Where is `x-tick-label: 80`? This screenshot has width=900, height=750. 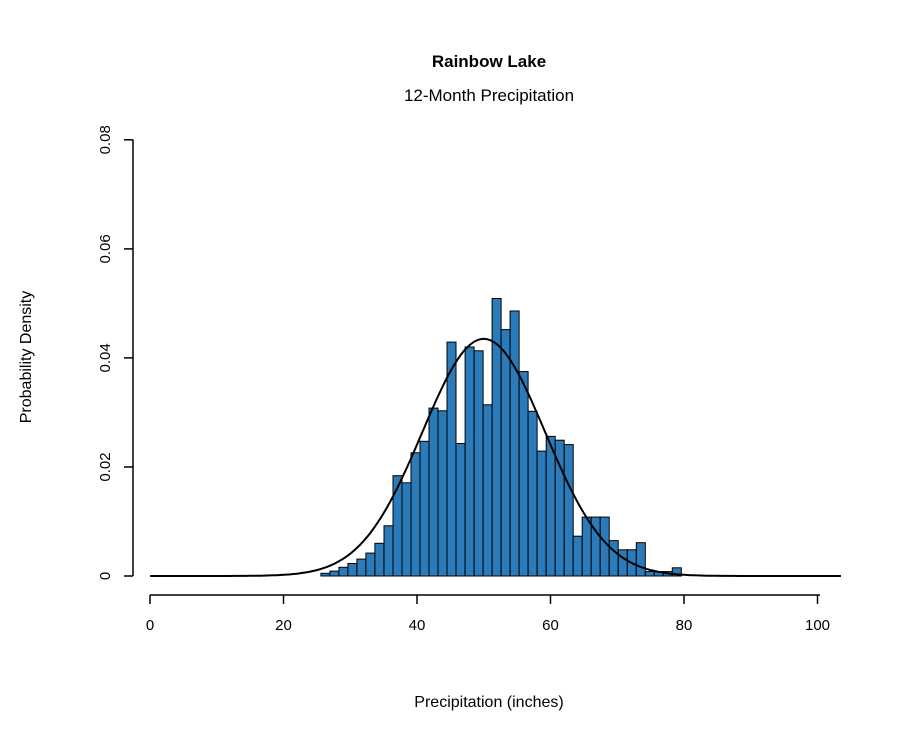
x-tick-label: 80 is located at coordinates (684, 625).